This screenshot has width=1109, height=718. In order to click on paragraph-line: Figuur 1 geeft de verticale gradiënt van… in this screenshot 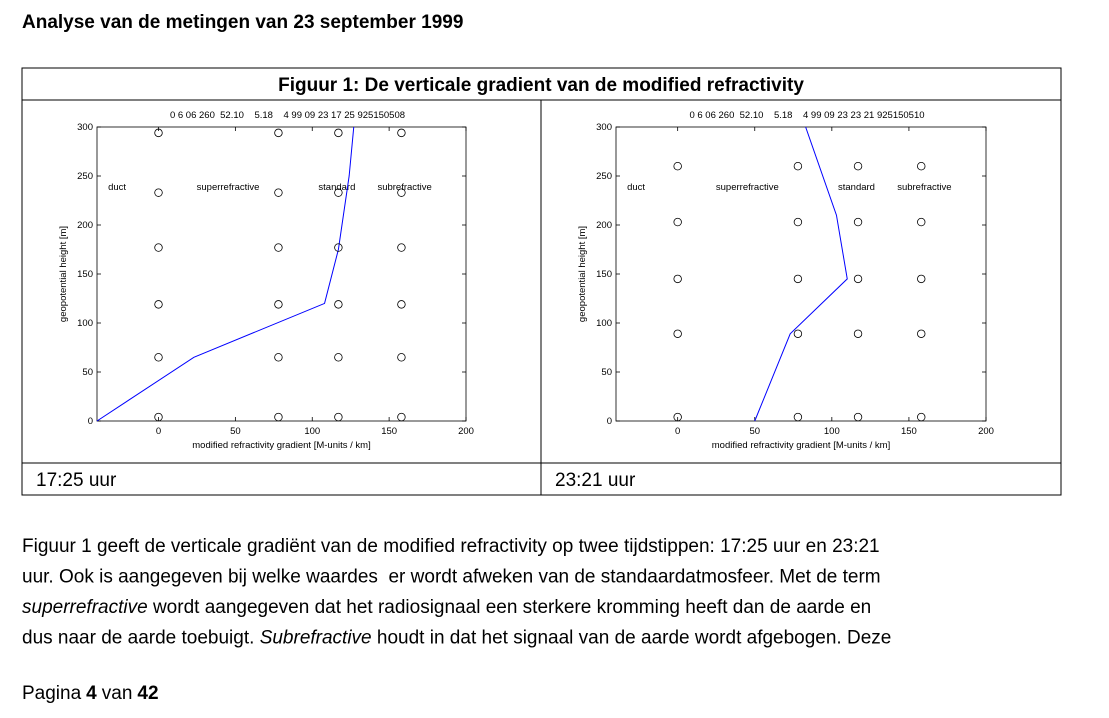, I will do `click(451, 546)`.